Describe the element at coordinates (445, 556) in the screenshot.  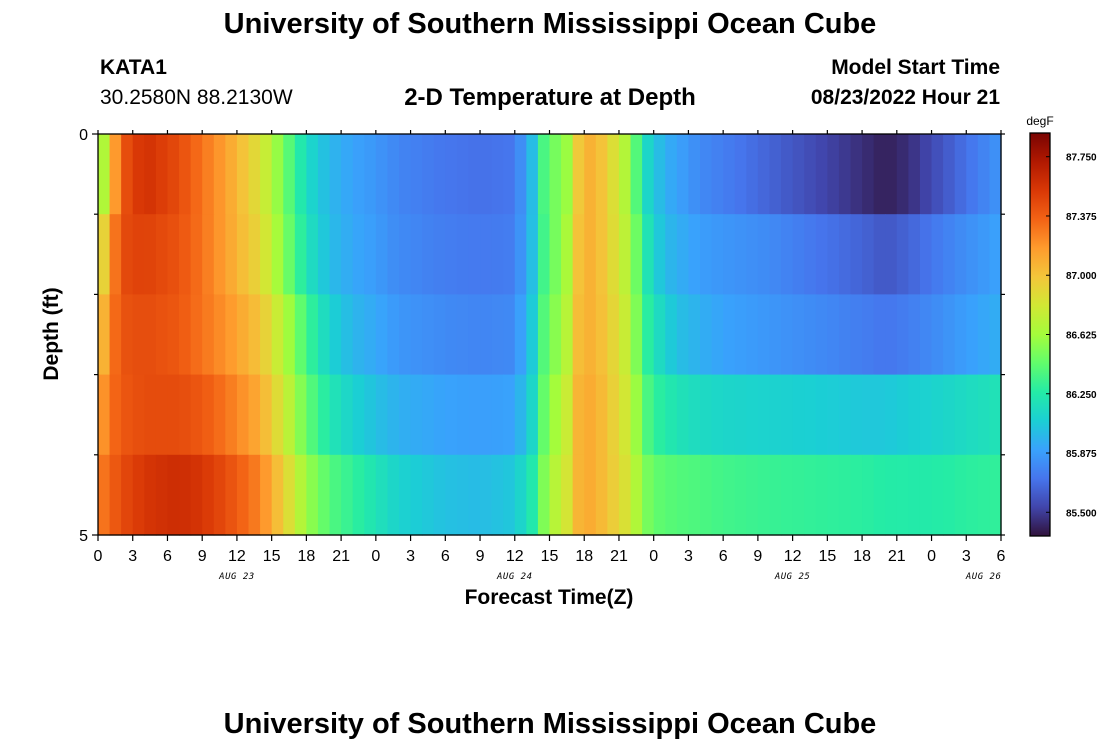
I see `x-tick-label: 6` at that location.